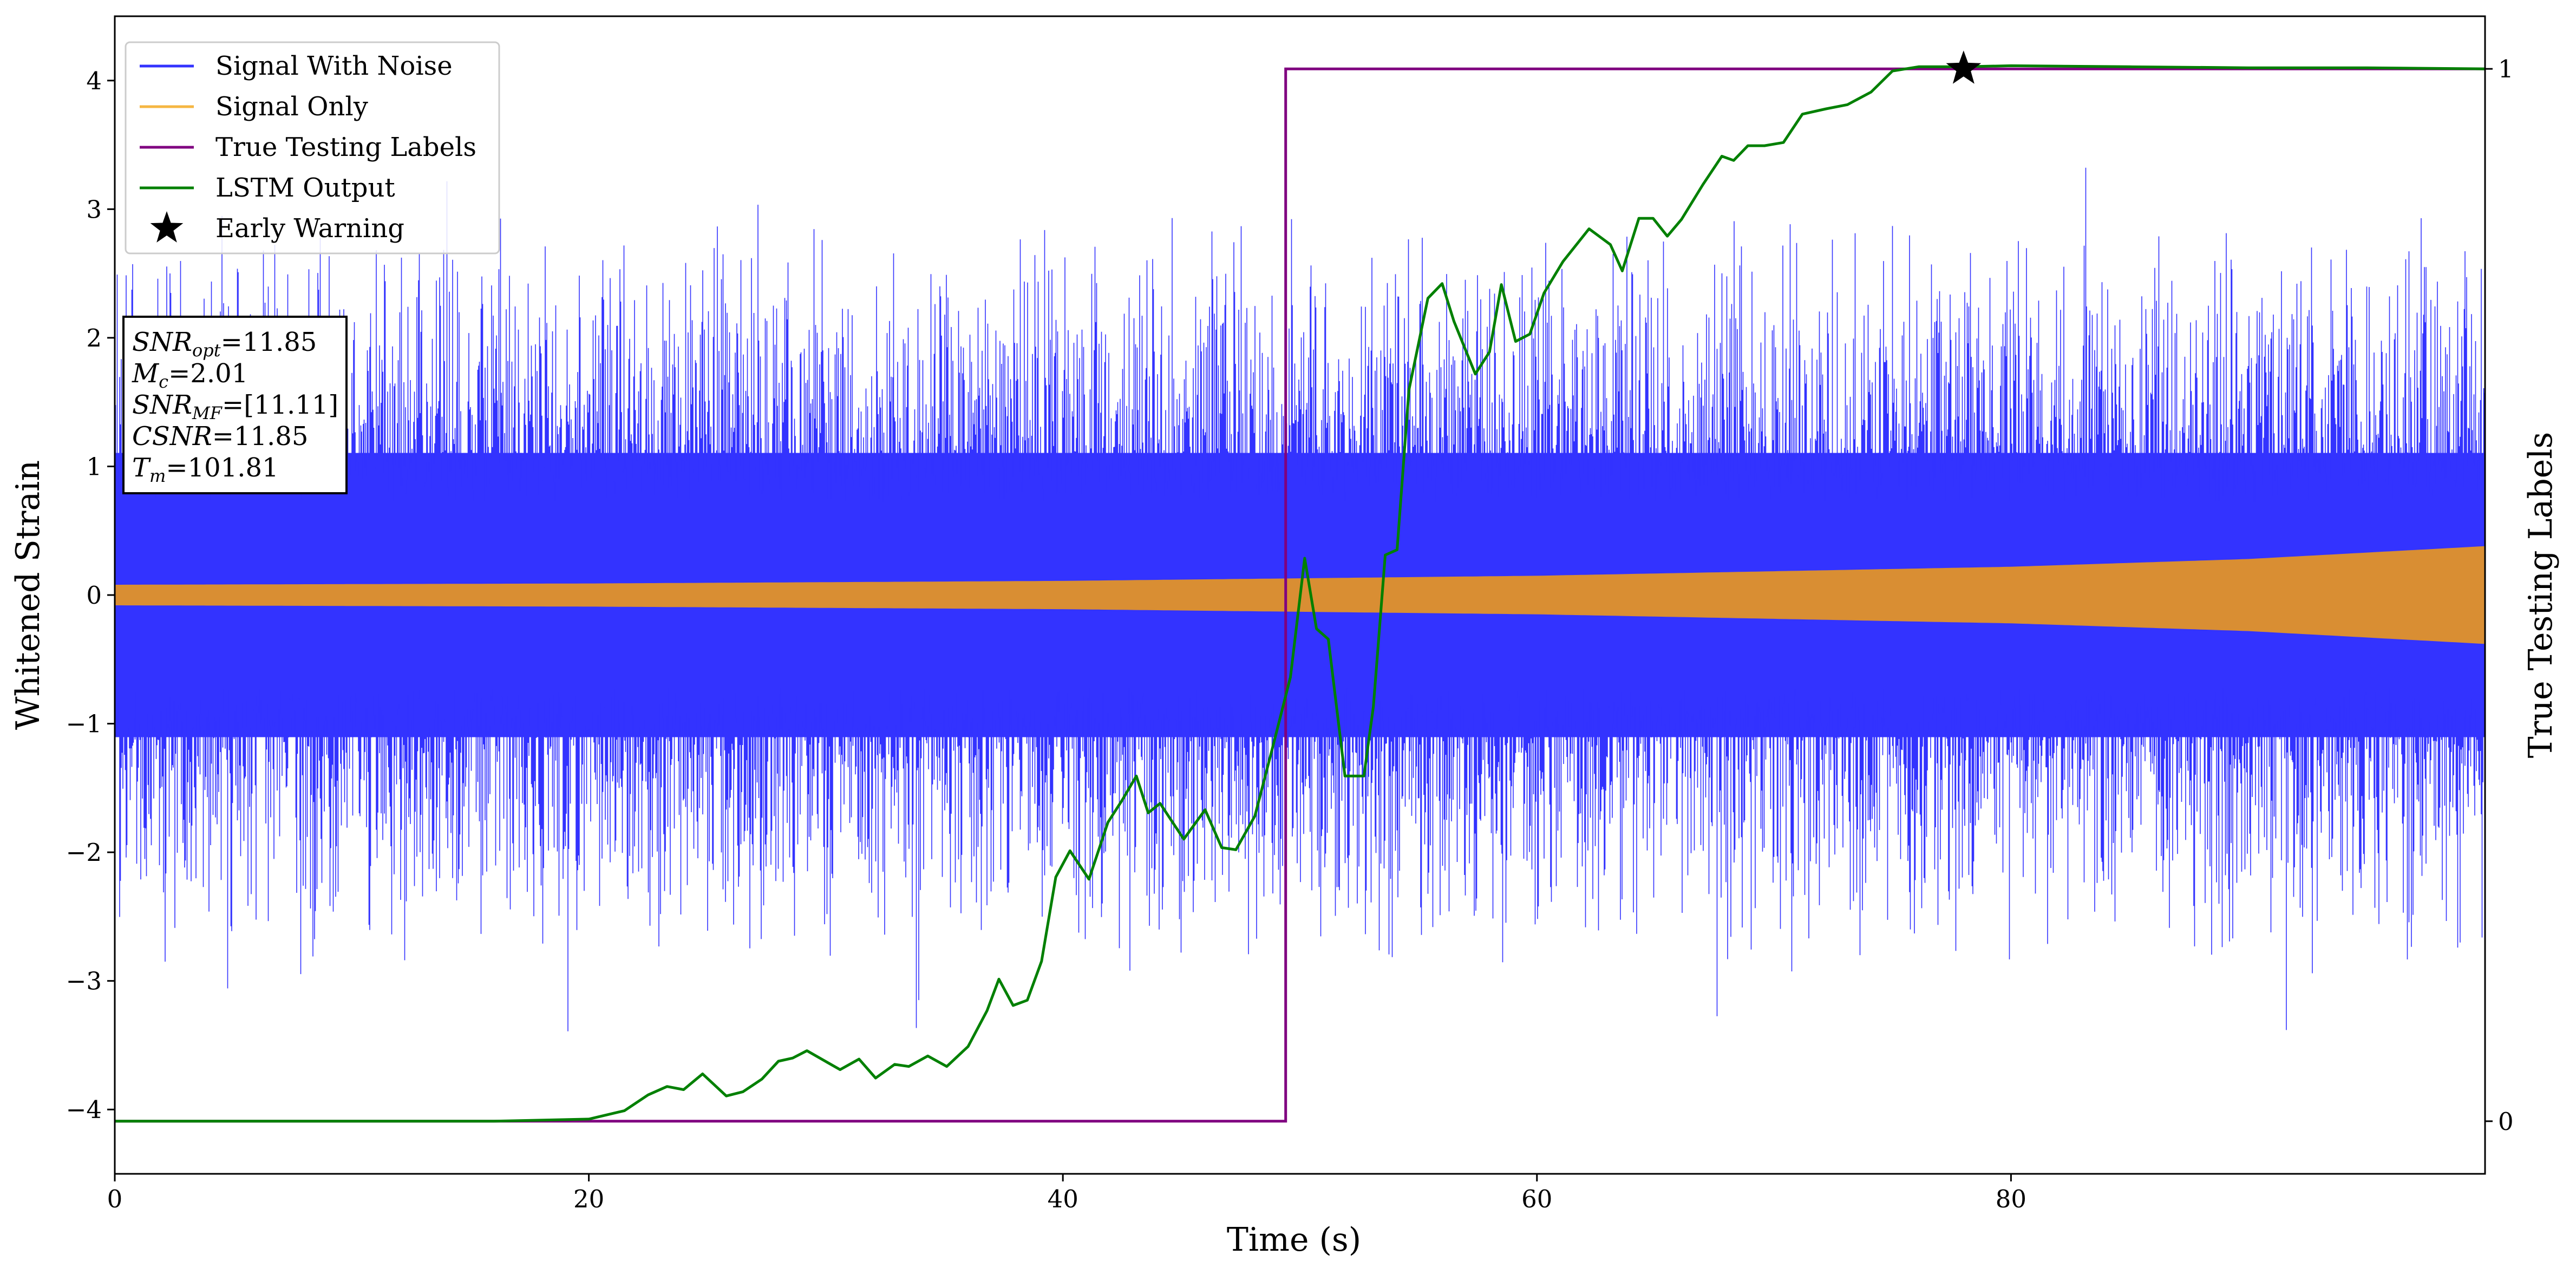 This screenshot has width=2576, height=1274. What do you see at coordinates (94, 595) in the screenshot?
I see `y-tick-label-4: 0` at bounding box center [94, 595].